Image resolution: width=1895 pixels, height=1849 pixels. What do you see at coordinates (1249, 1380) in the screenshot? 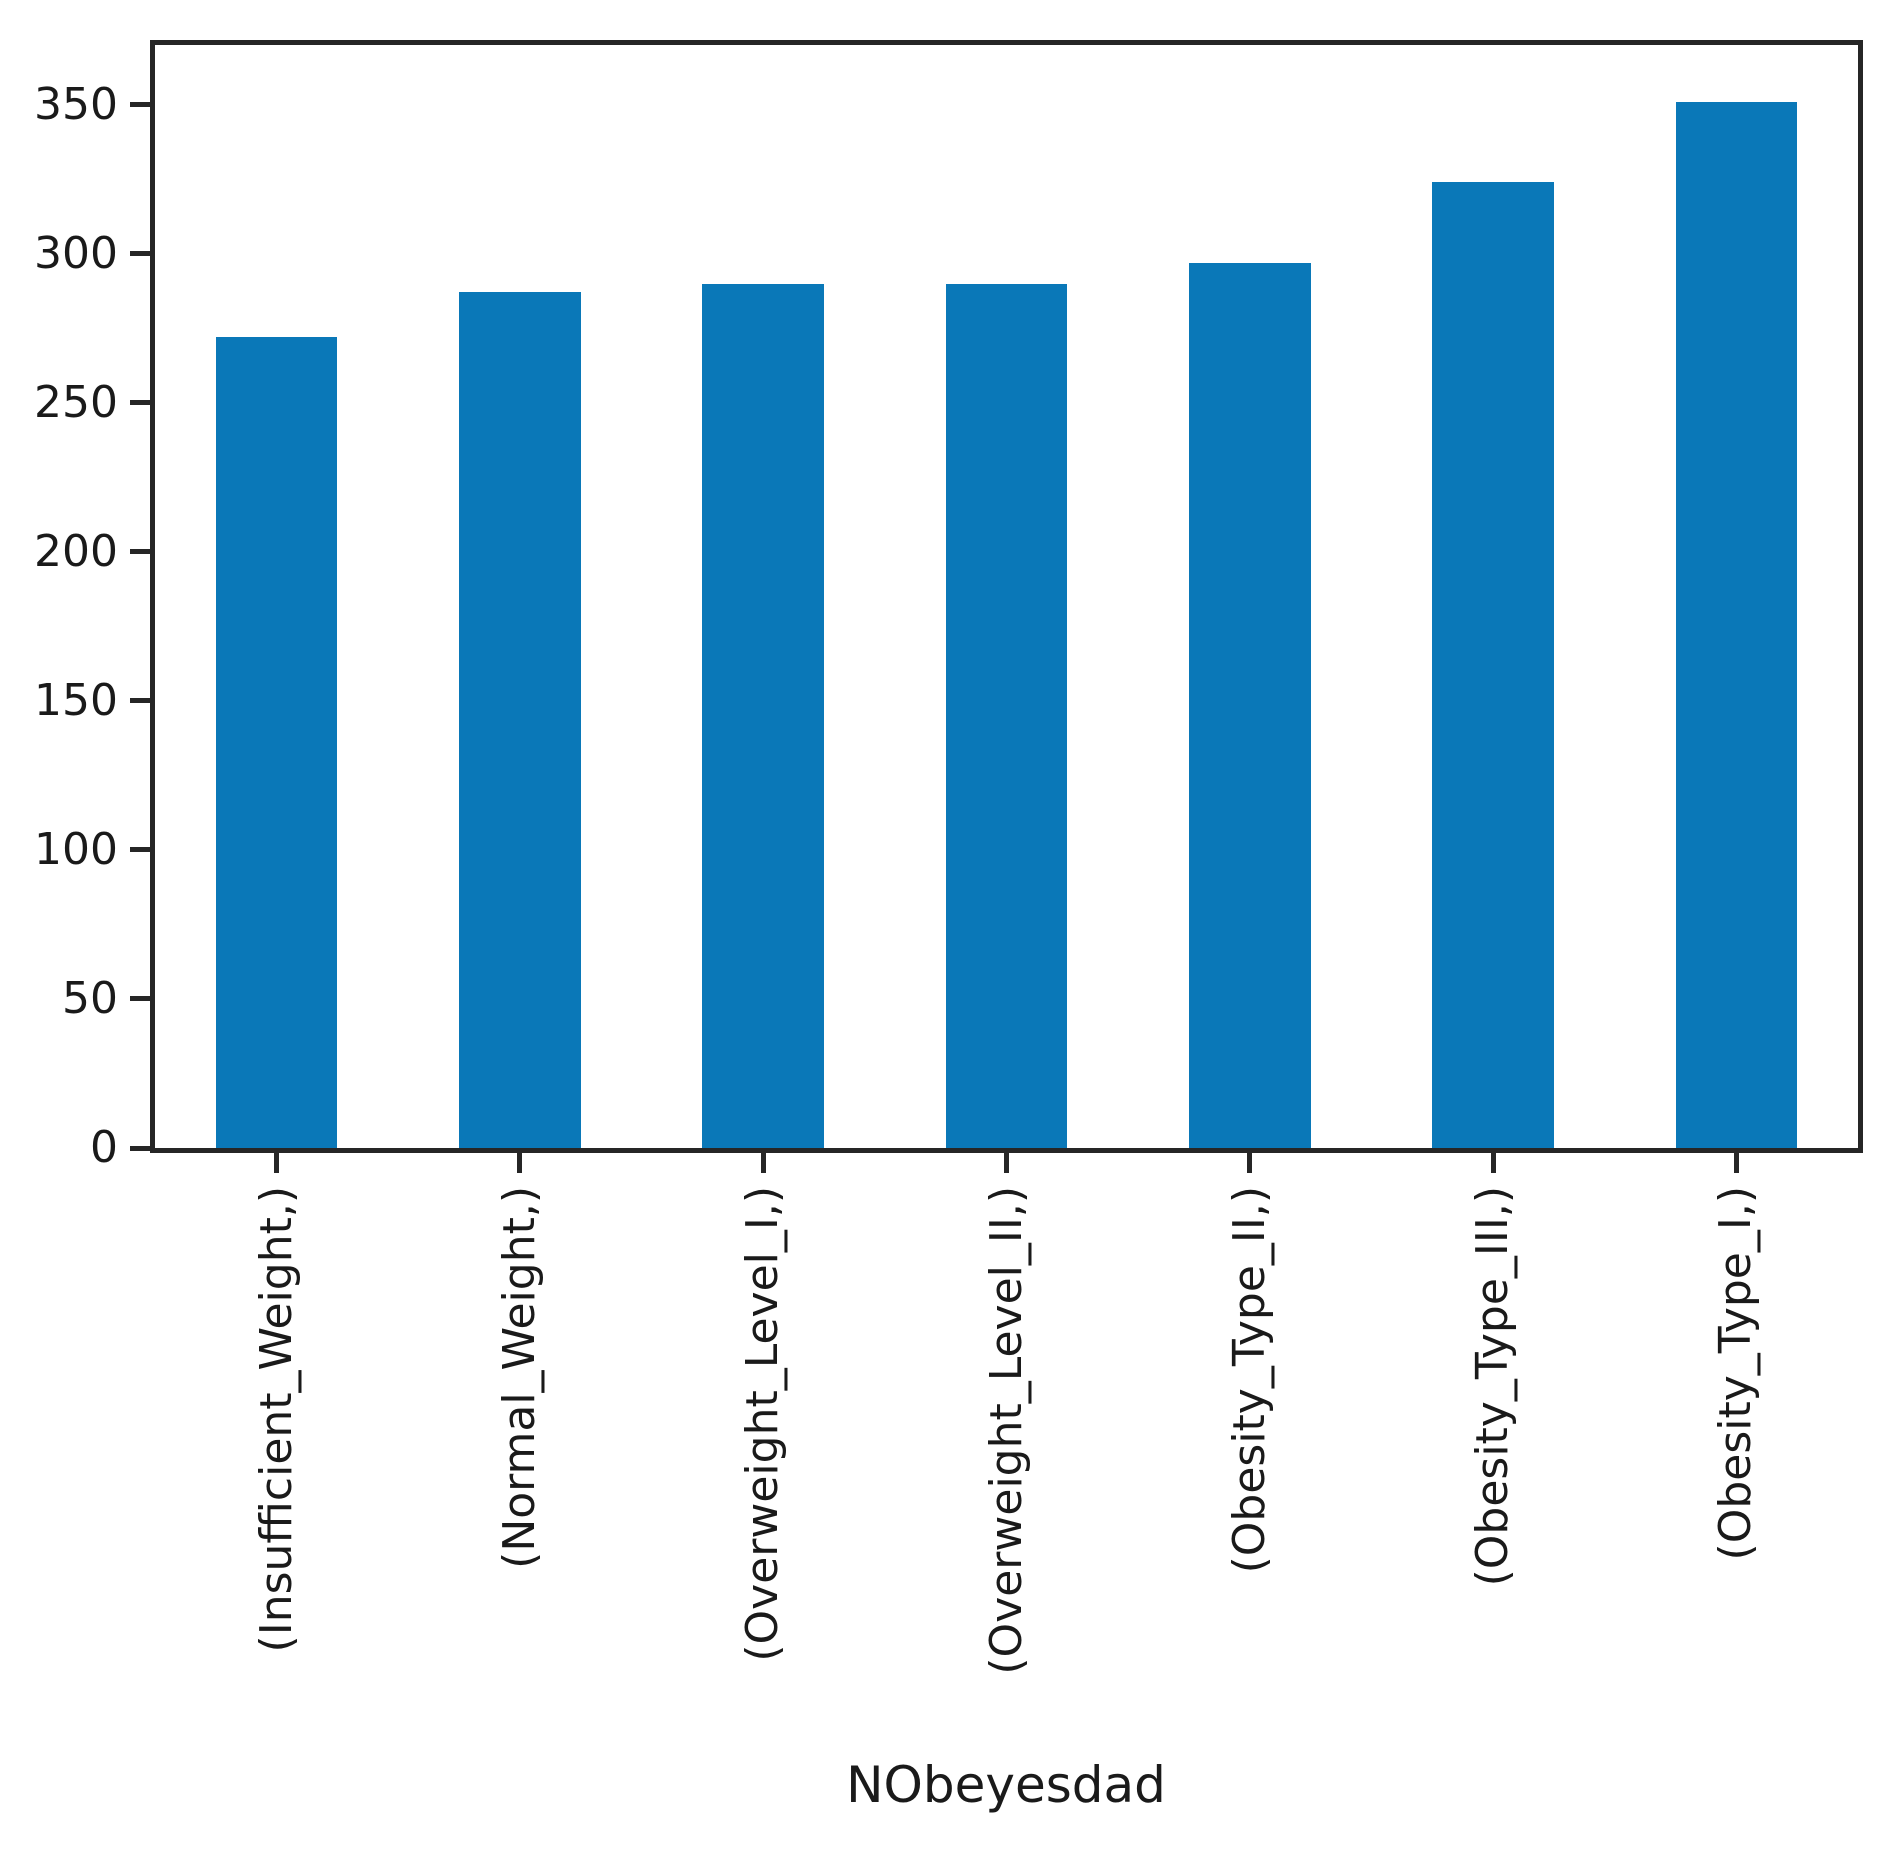
I see `x-tick-label: (Obesity_Type_II,)` at bounding box center [1249, 1380].